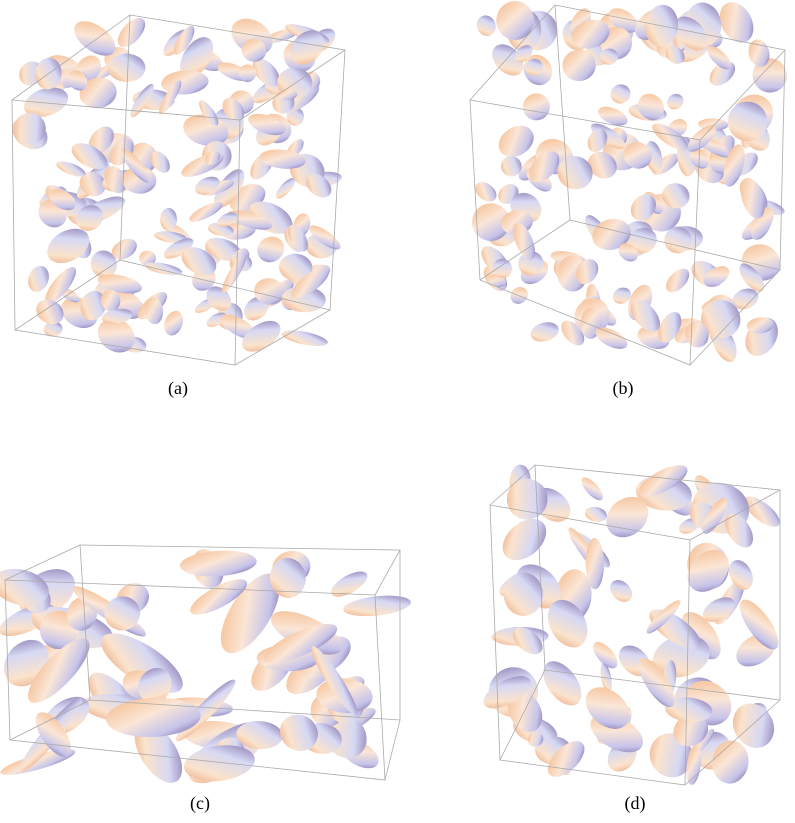  I want to click on caption: (d), so click(635, 803).